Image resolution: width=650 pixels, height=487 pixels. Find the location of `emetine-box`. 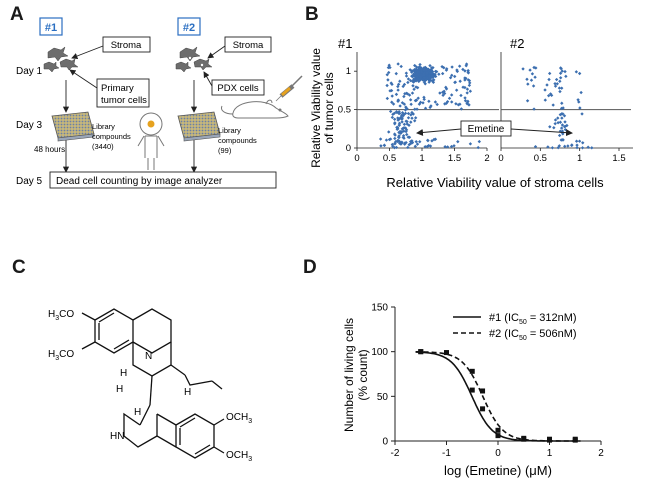

emetine-box is located at coordinates (486, 128).